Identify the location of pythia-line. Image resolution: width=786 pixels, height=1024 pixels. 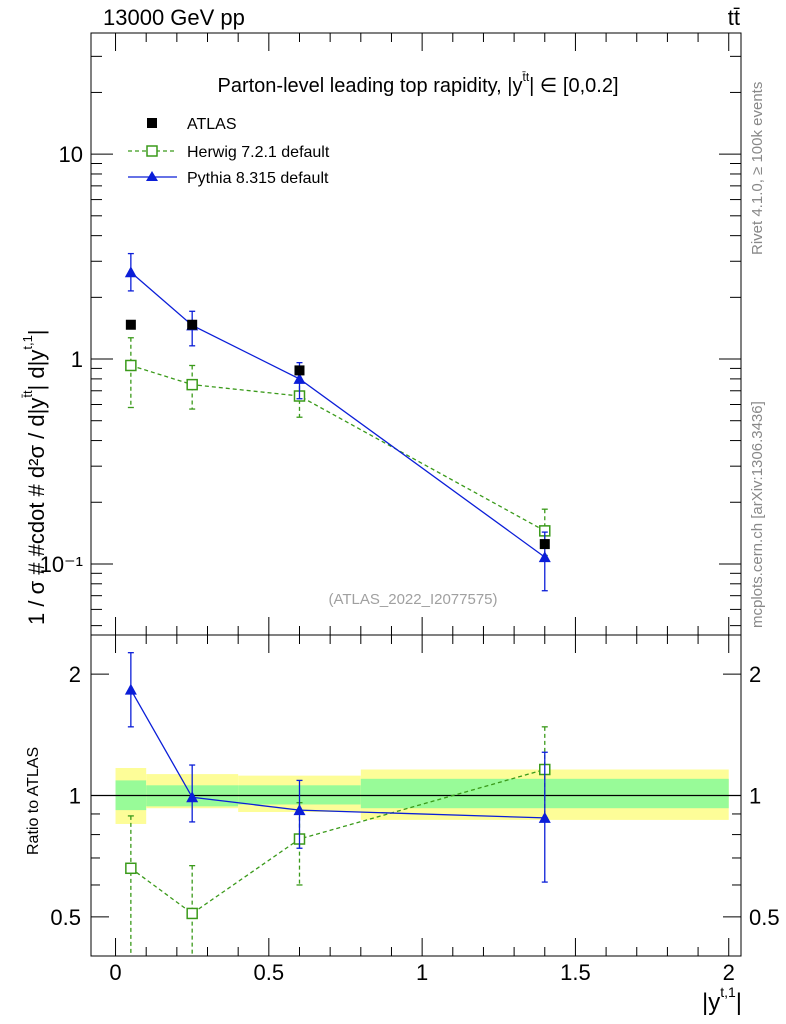
(338, 414).